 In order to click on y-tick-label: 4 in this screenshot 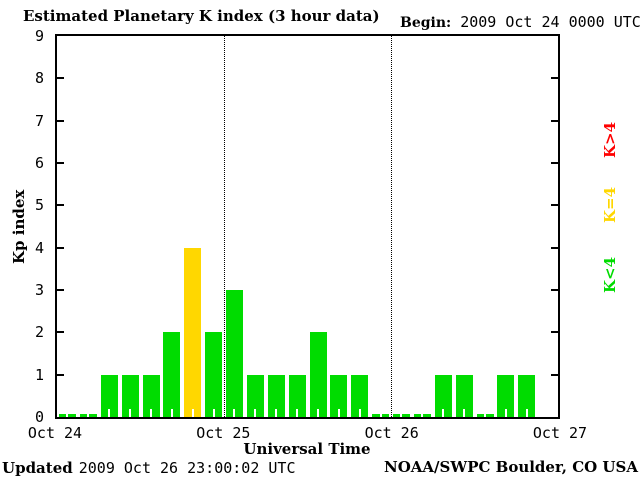, I will do `click(39, 247)`.